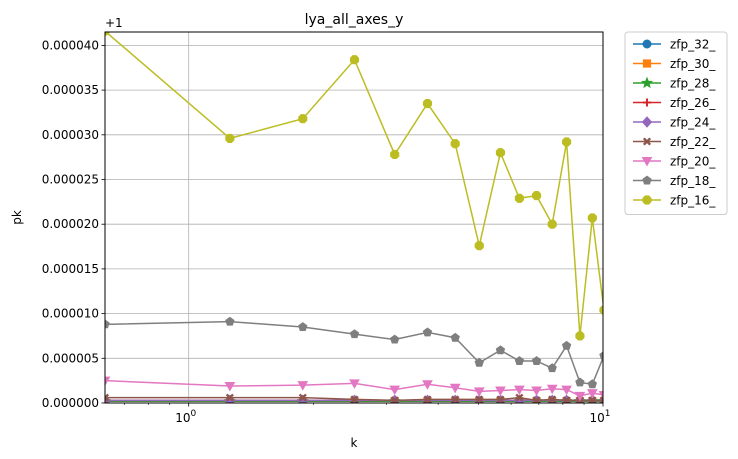 This screenshot has height=459, width=738. I want to click on legend-entry: zfp_24_, so click(674, 123).